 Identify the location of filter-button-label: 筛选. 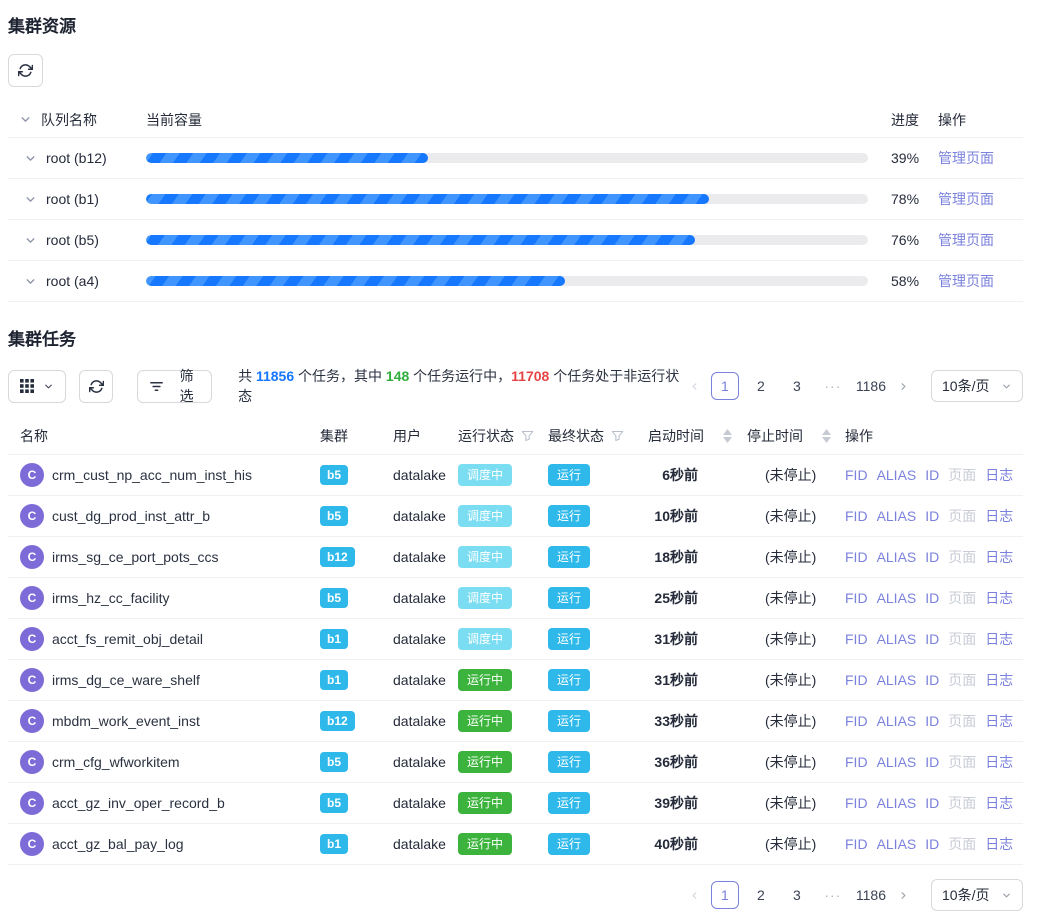
(186, 386).